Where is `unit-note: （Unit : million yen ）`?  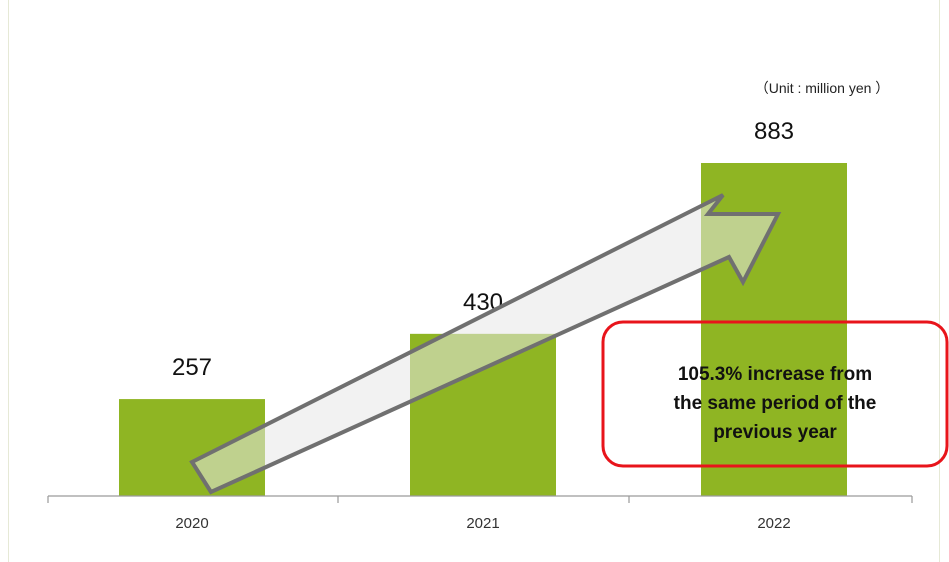 unit-note: （Unit : million yen ） is located at coordinates (822, 88).